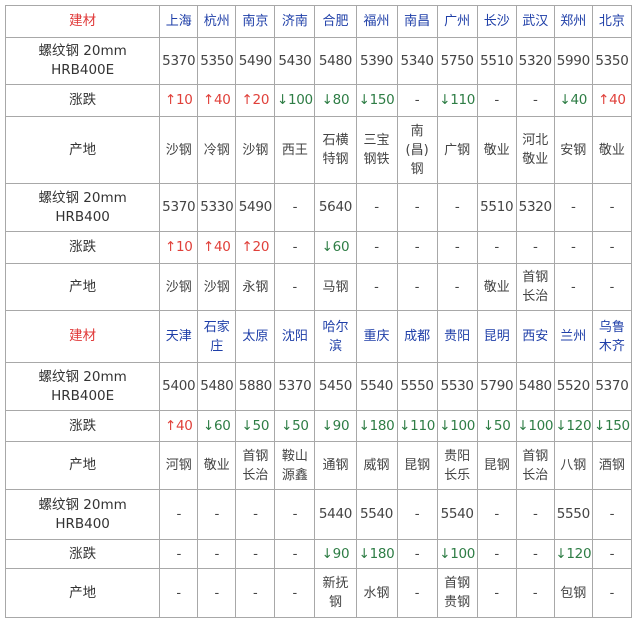 The image size is (640, 621). I want to click on origin-cell: 首钢 贵钢, so click(457, 593).